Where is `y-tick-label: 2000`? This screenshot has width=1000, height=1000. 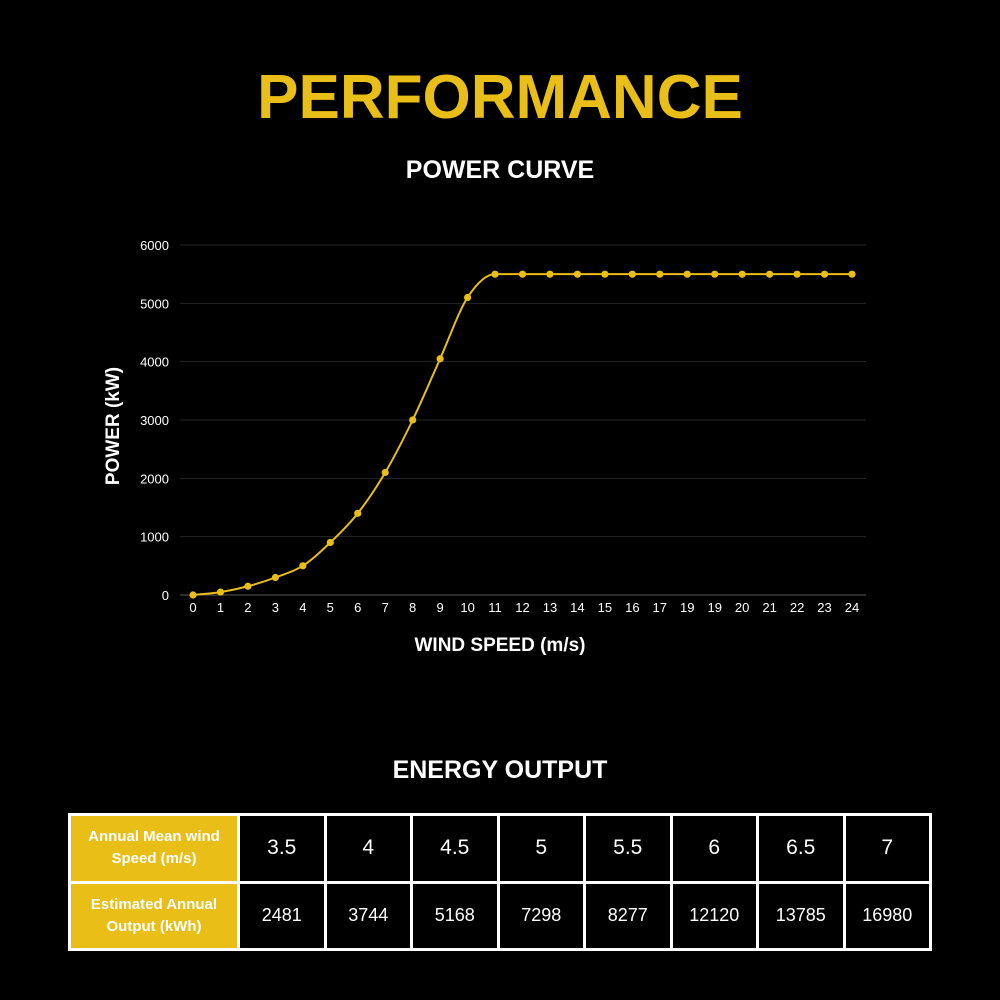
y-tick-label: 2000 is located at coordinates (154, 478).